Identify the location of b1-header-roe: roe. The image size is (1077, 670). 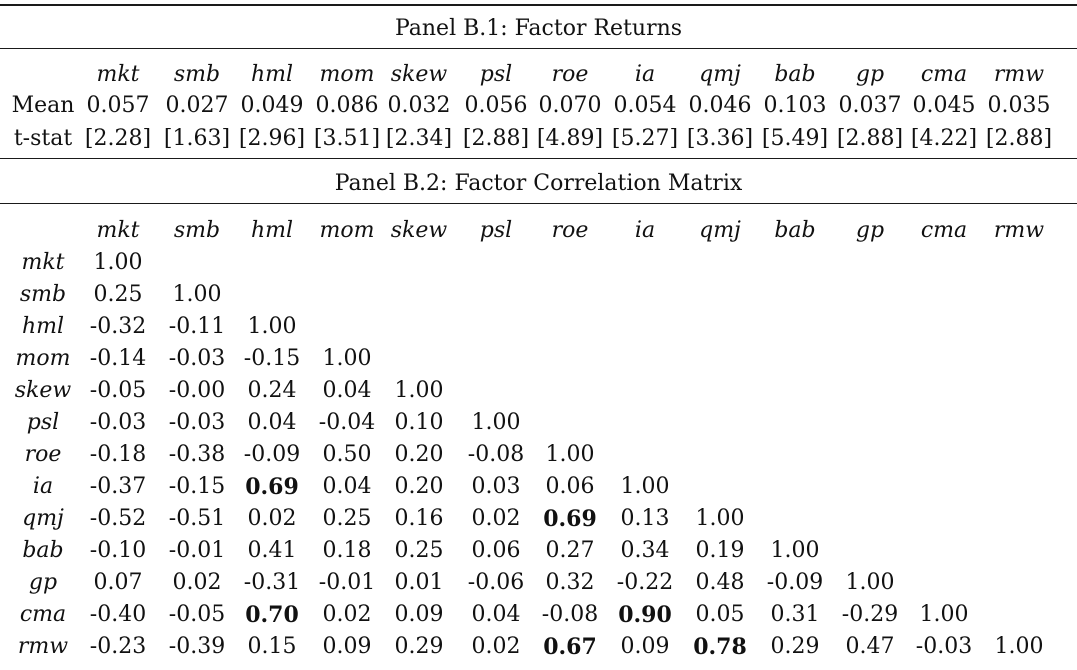
(570, 74).